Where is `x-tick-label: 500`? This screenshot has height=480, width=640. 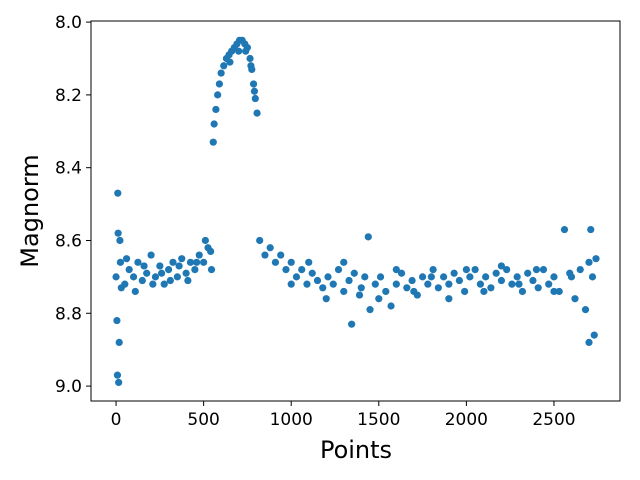 x-tick-label: 500 is located at coordinates (203, 420).